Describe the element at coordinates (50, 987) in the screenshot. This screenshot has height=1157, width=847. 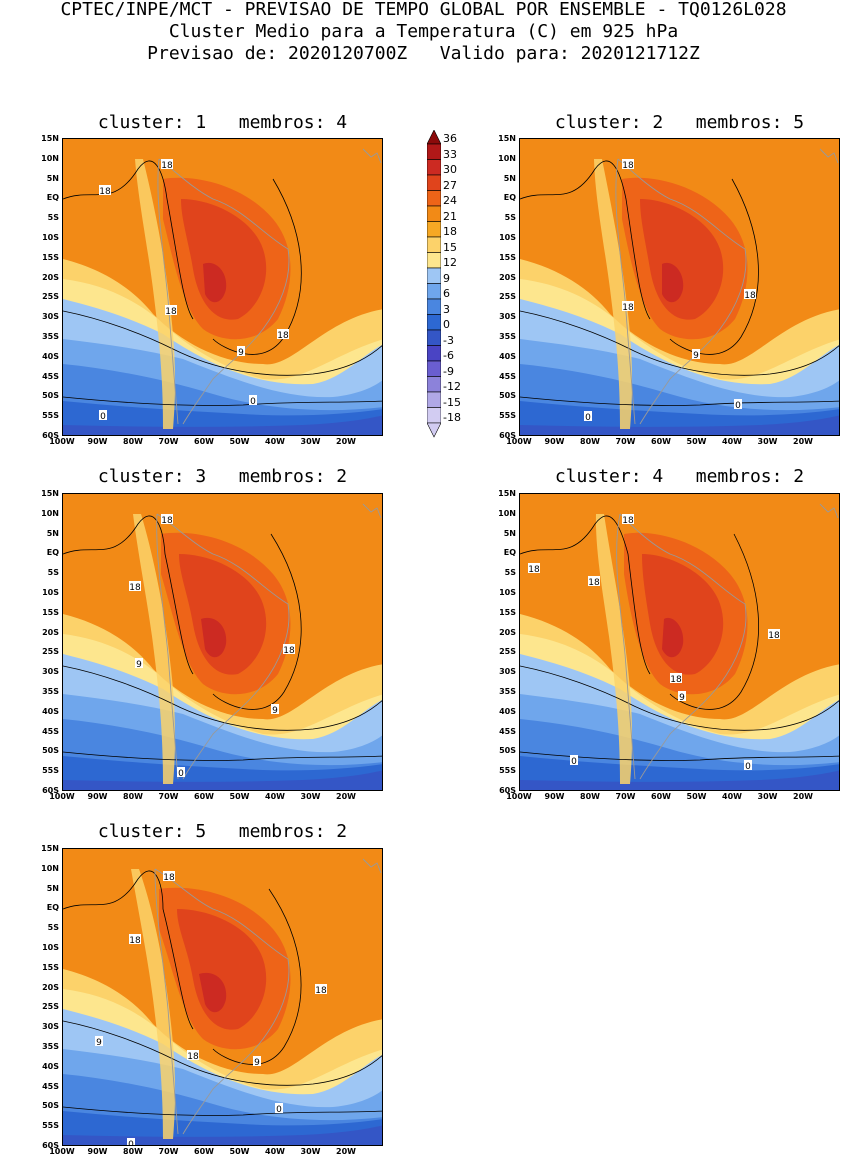
I see `latitude-label: 20S` at that location.